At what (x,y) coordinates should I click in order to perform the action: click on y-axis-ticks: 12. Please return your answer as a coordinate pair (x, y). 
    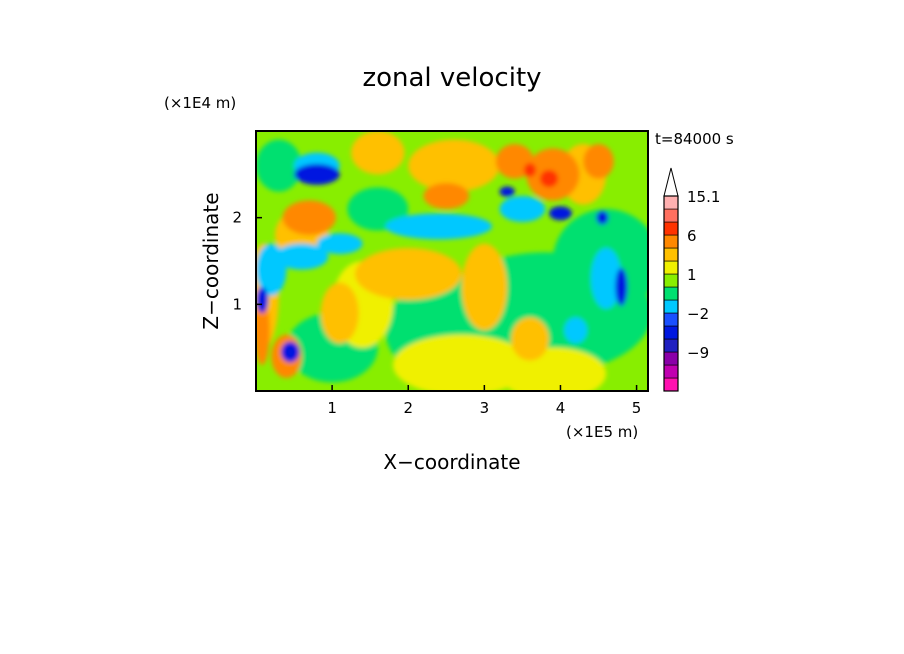
    Looking at the image, I should click on (247, 261).